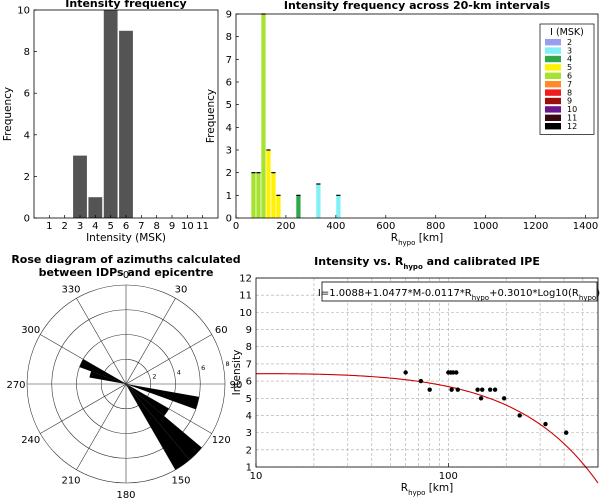  What do you see at coordinates (249, 399) in the screenshot?
I see `y-tick-label: 5` at bounding box center [249, 399].